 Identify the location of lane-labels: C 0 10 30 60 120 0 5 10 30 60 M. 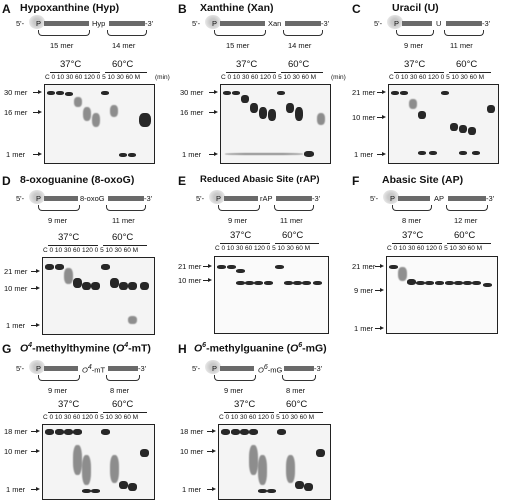
(437, 77).